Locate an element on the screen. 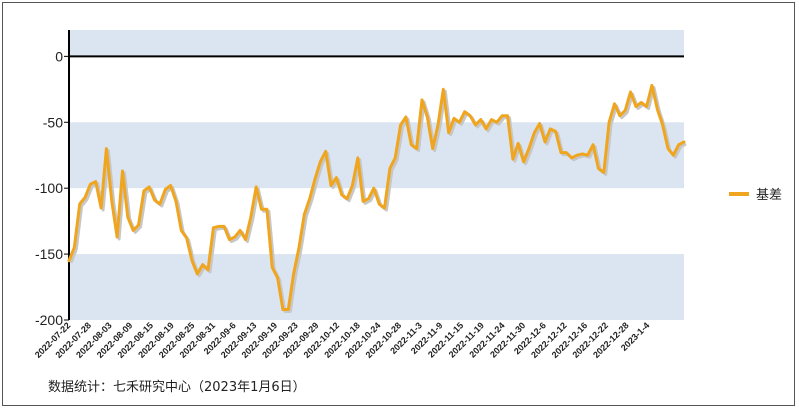  legend: 基差 is located at coordinates (755, 195).